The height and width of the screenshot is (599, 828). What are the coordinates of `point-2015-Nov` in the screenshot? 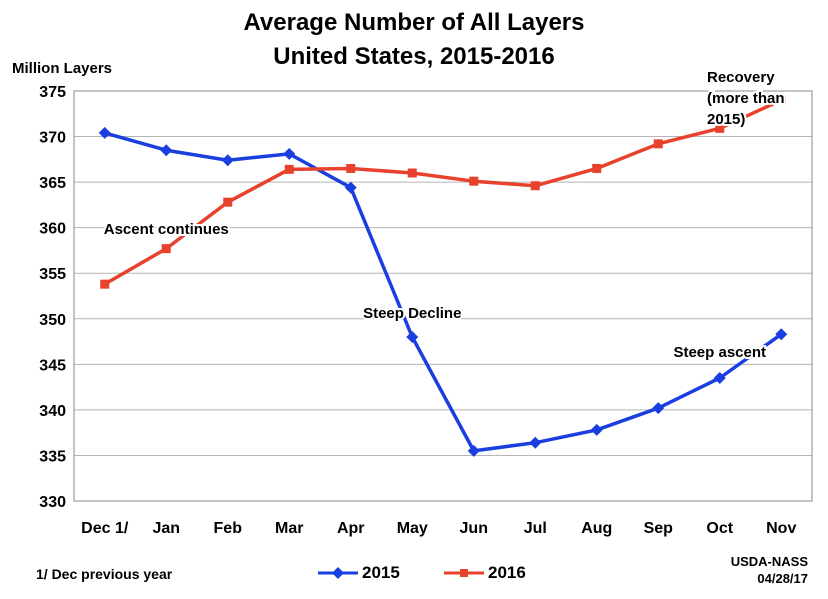 It's located at (781, 334).